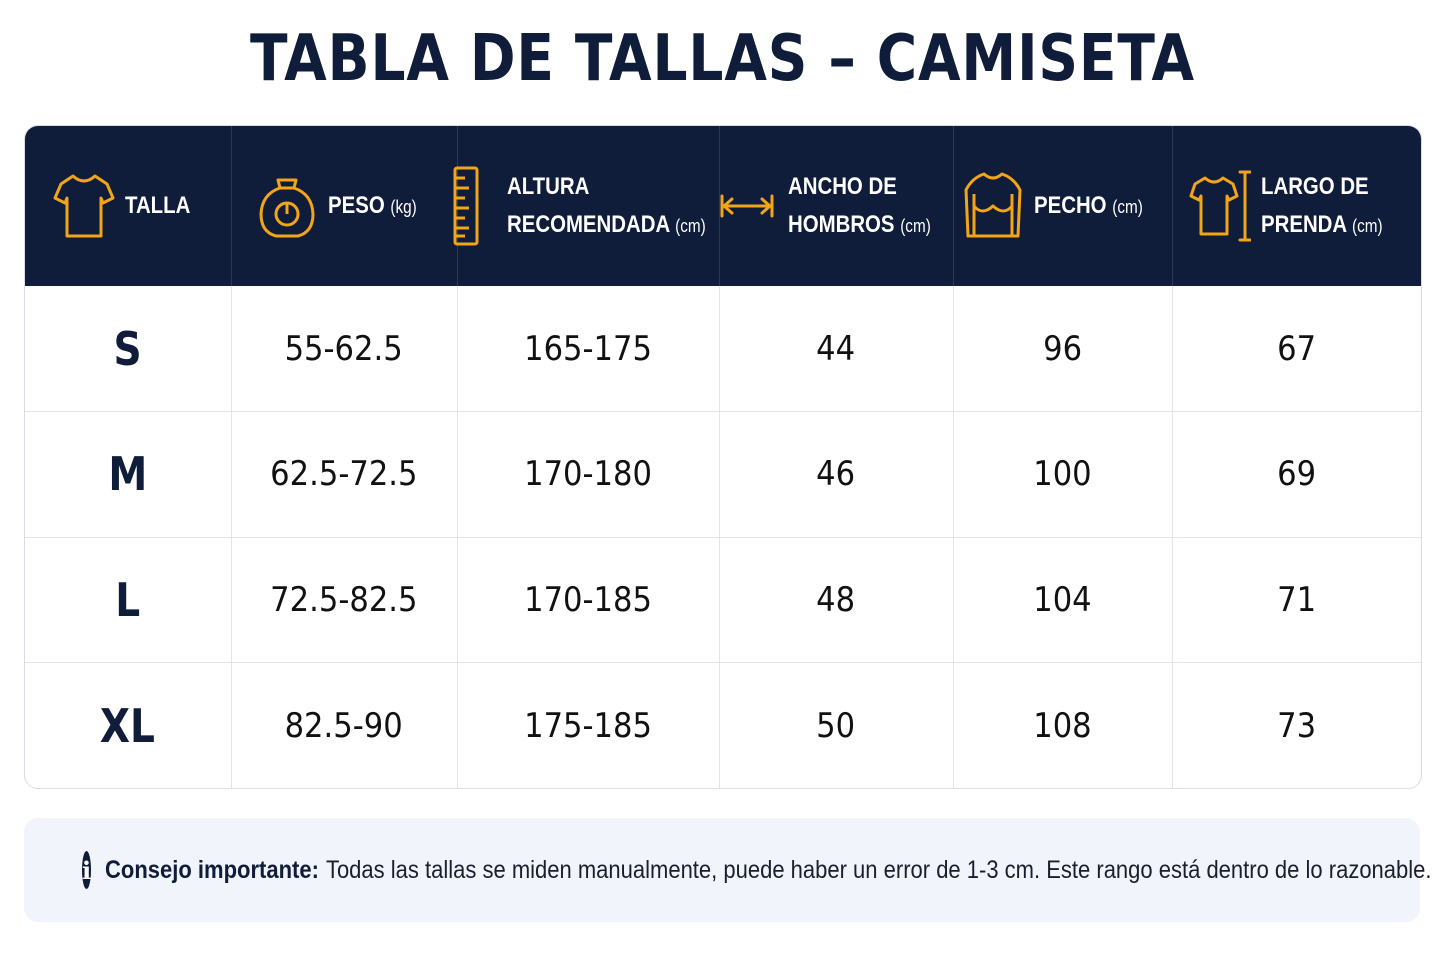 The image size is (1445, 963). I want to click on table-row: XL 82.5-90 175-185 50 108 73, so click(723, 725).